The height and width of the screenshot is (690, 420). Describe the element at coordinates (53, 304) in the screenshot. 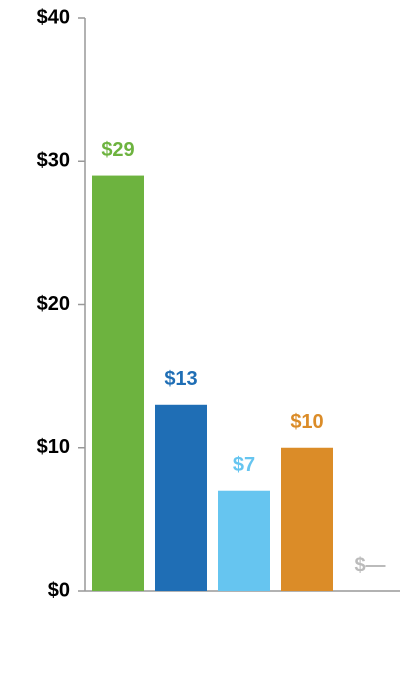

I see `y-tick-label: $20` at that location.